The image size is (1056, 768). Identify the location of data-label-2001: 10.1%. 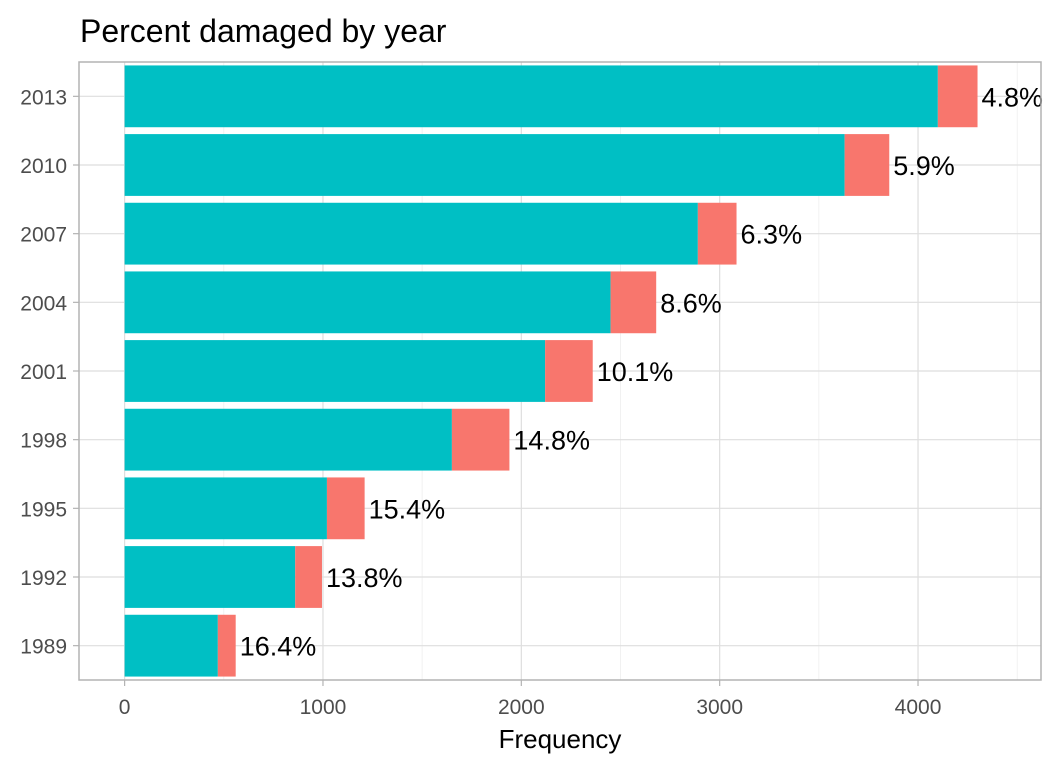
(635, 372).